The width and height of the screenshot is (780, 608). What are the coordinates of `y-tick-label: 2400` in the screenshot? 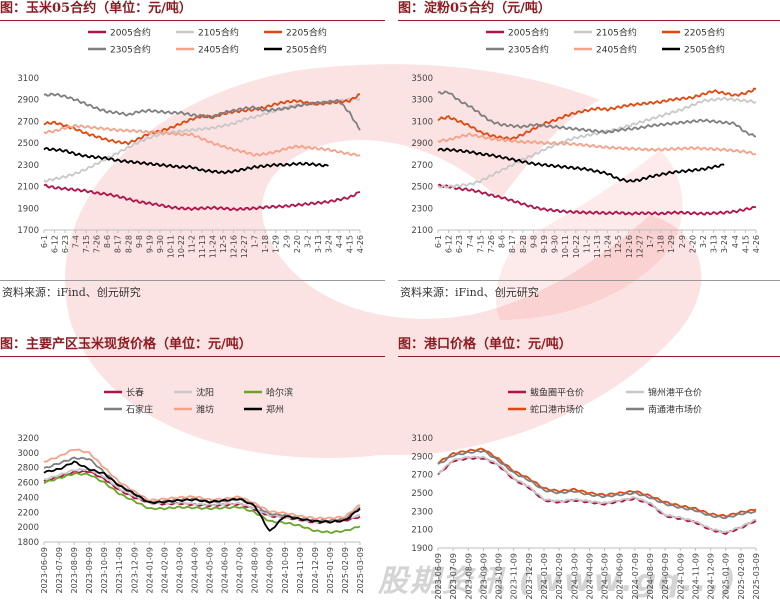 It's located at (28, 498).